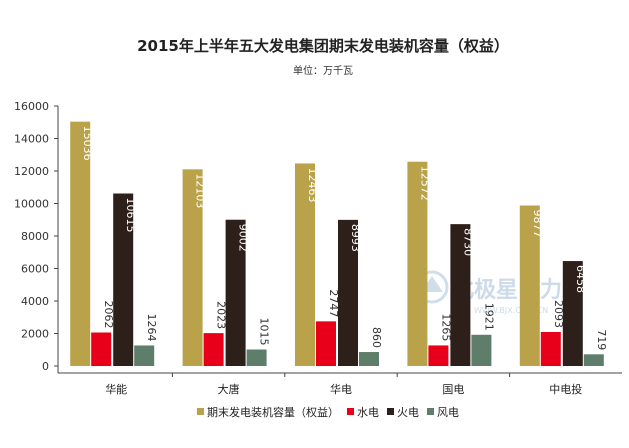 The width and height of the screenshot is (629, 448). Describe the element at coordinates (518, 290) in the screenshot. I see `watermark-text: 北极星电力网` at that location.